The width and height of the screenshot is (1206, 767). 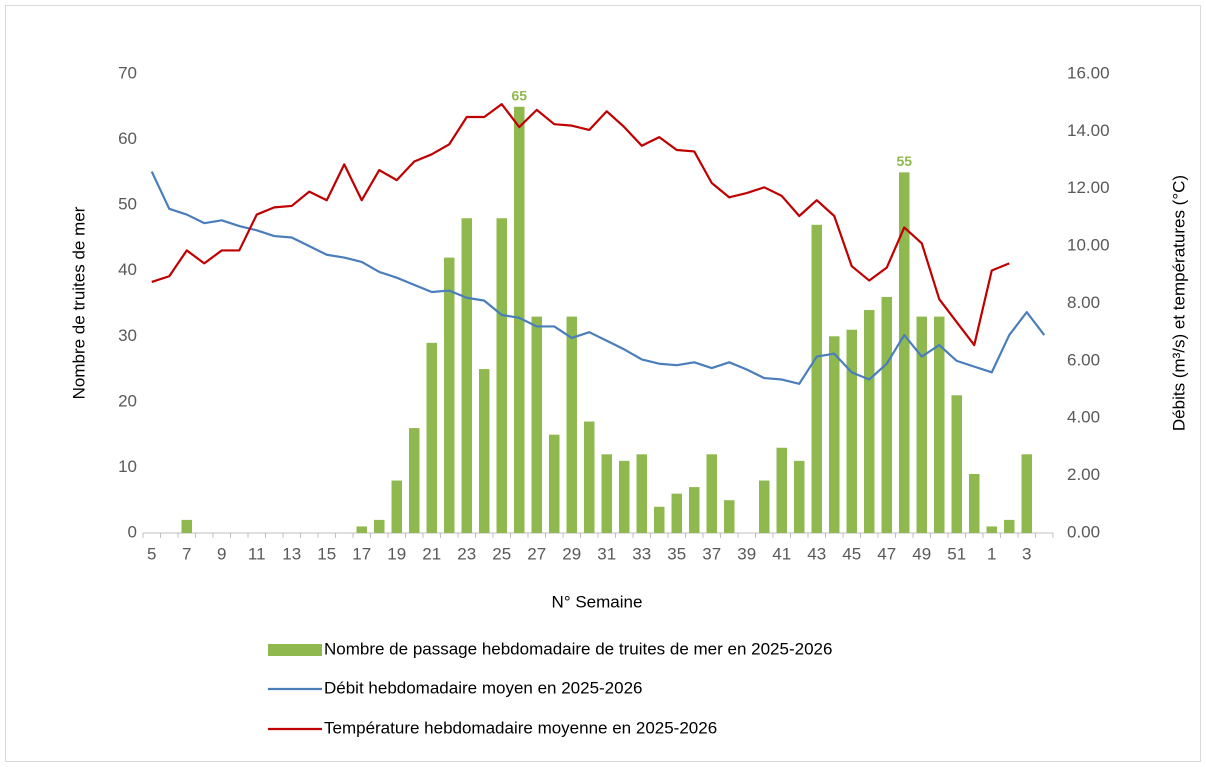 What do you see at coordinates (483, 687) in the screenshot?
I see `legend-label: Débit hebdomadaire moyen en 2025-2026` at bounding box center [483, 687].